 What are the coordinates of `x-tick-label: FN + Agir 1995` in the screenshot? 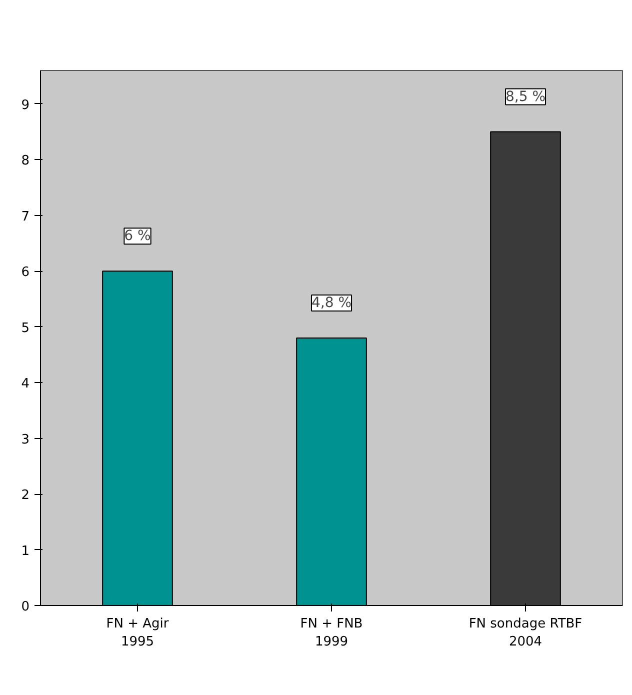 It's located at (138, 633).